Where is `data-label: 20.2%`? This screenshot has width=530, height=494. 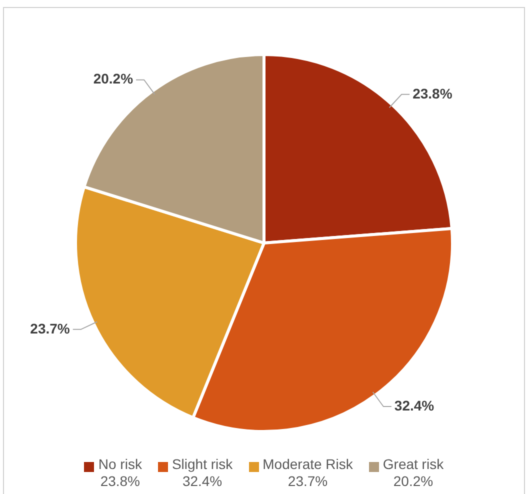 data-label: 20.2% is located at coordinates (113, 78).